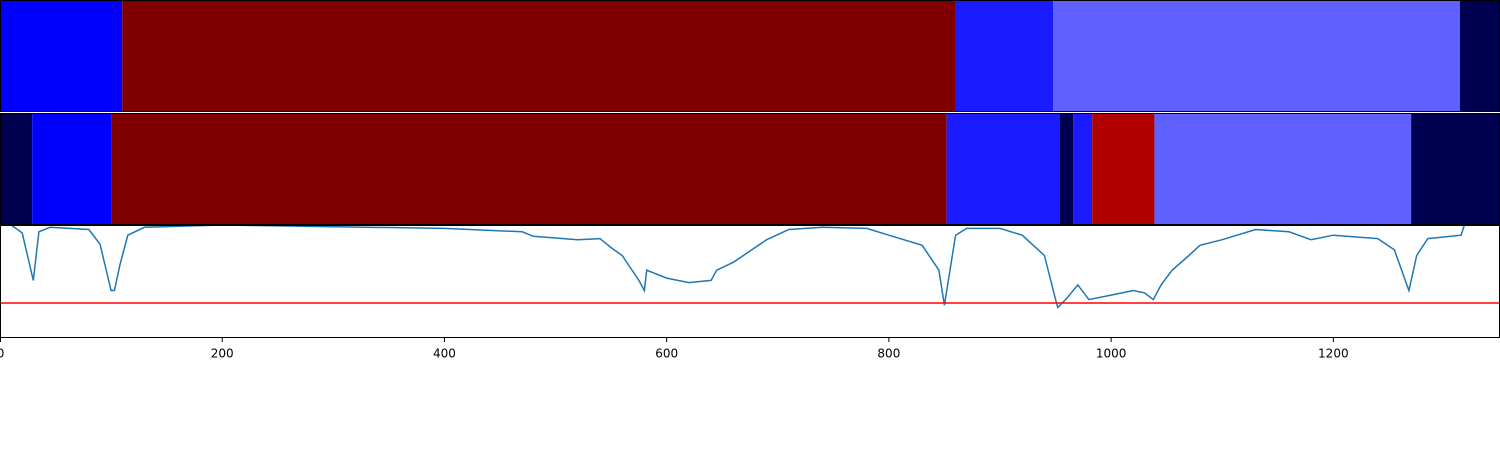 The height and width of the screenshot is (454, 1500). Describe the element at coordinates (666, 354) in the screenshot. I see `x-tick-label: 600` at that location.